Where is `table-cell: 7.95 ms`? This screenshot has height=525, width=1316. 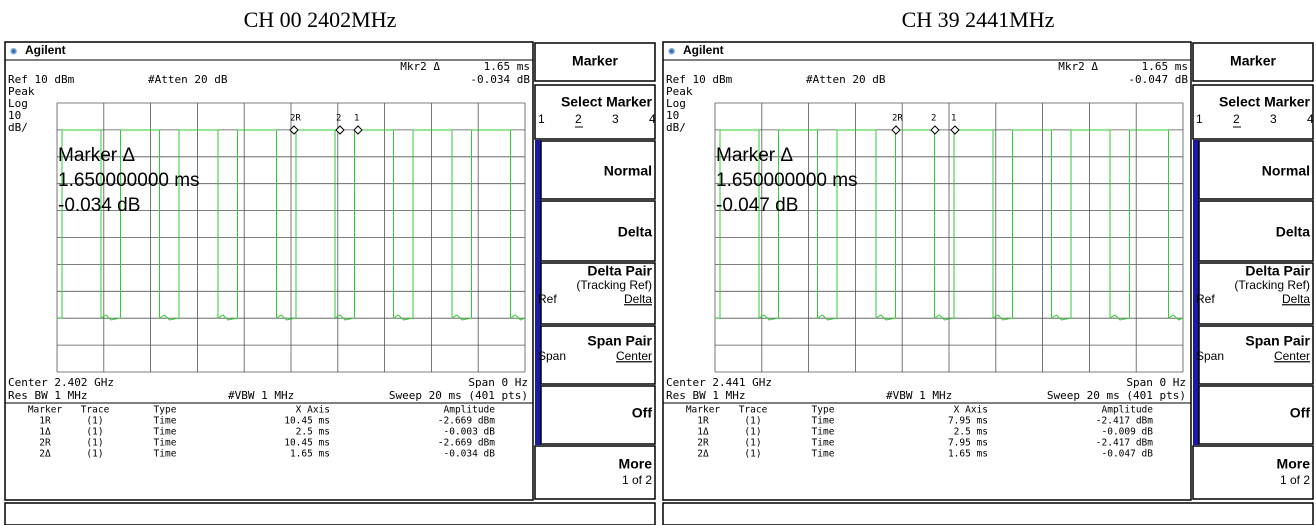
table-cell: 7.95 ms is located at coordinates (968, 443).